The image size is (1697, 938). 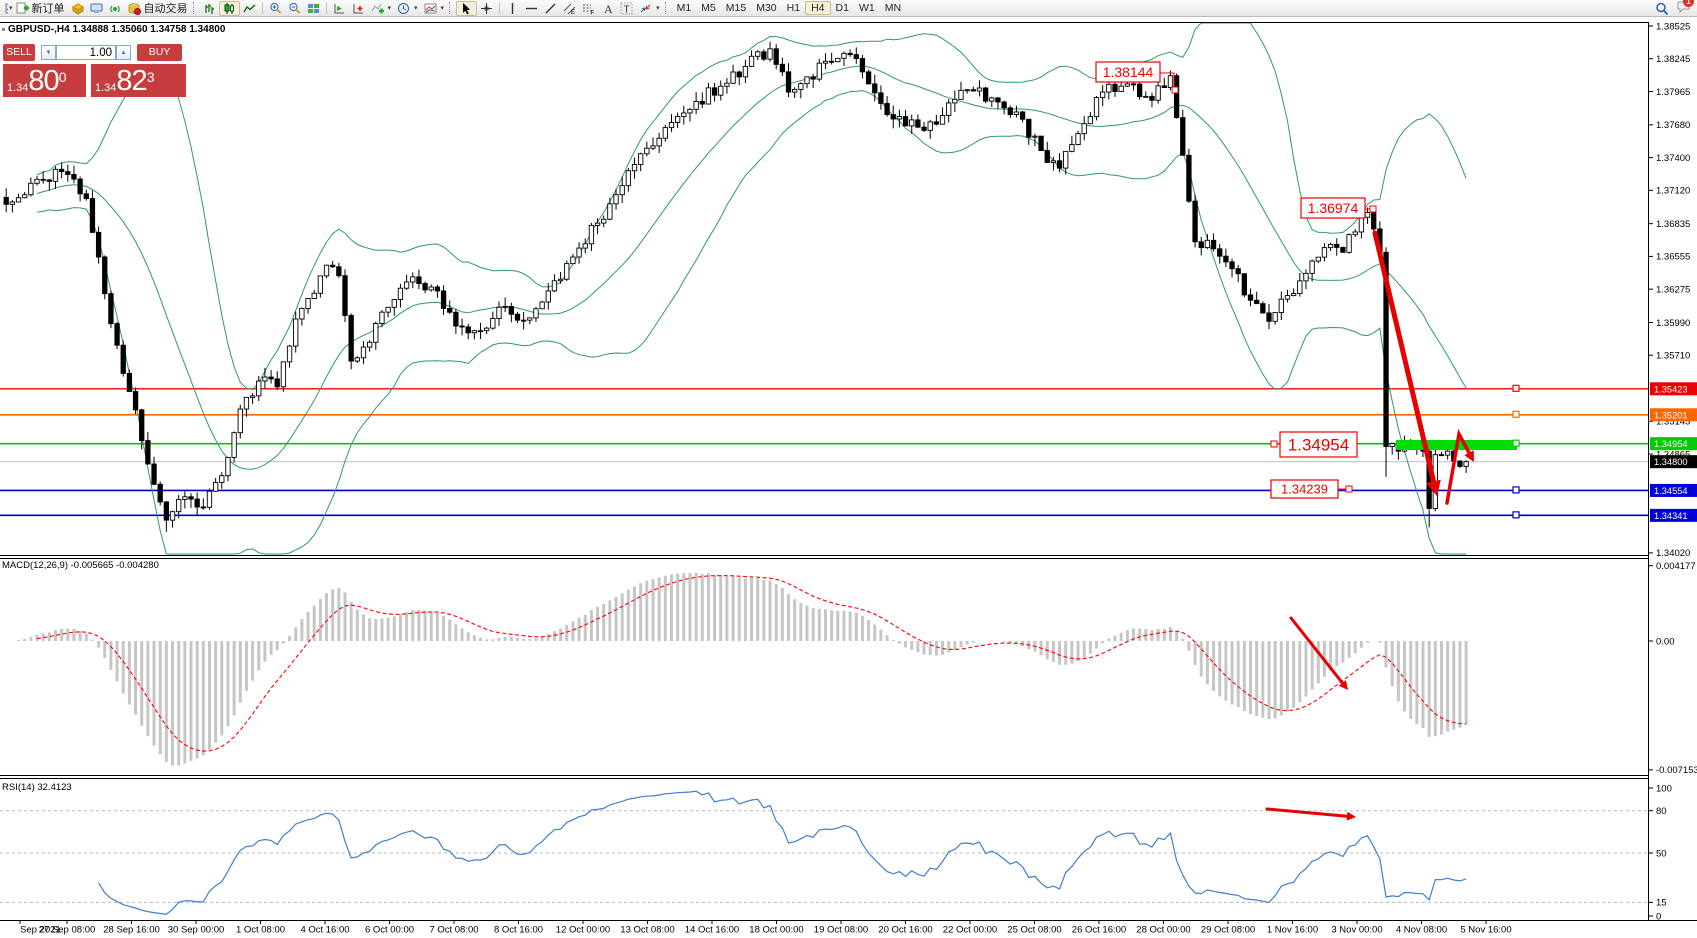 I want to click on timeframe-m15: M15, so click(x=736, y=8).